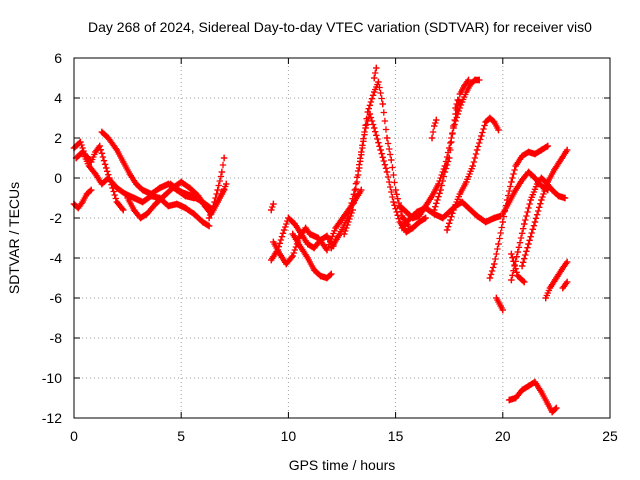 The height and width of the screenshot is (480, 640). What do you see at coordinates (518, 268) in the screenshot?
I see `series-arc-y` at bounding box center [518, 268].